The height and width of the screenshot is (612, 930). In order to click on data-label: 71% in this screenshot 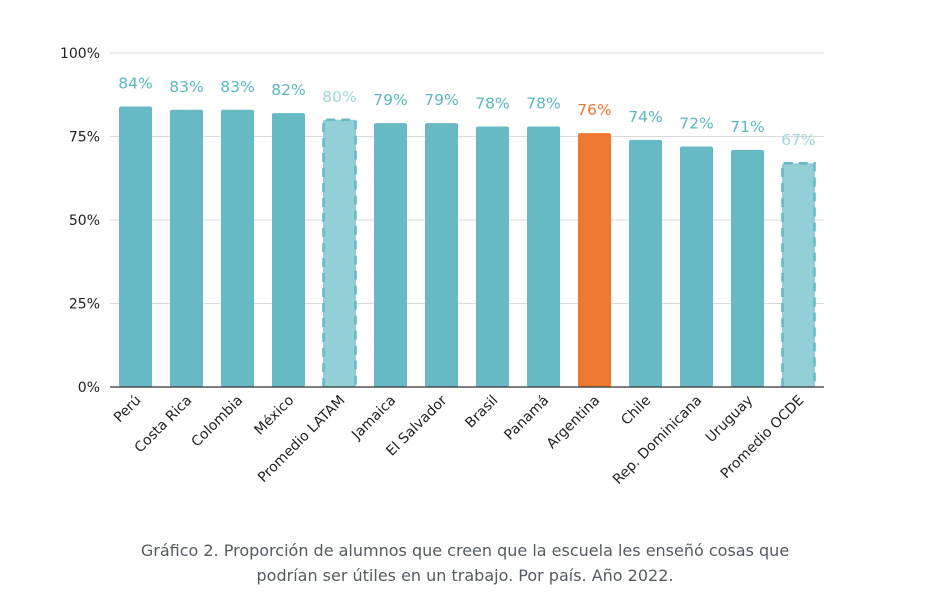, I will do `click(747, 127)`.